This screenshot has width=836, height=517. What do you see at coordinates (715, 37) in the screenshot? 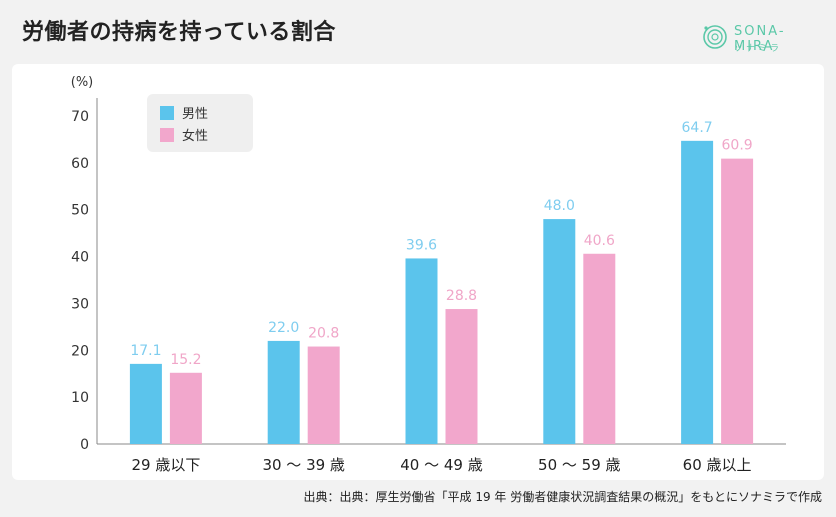
I see `sona-mira-logo-icon` at bounding box center [715, 37].